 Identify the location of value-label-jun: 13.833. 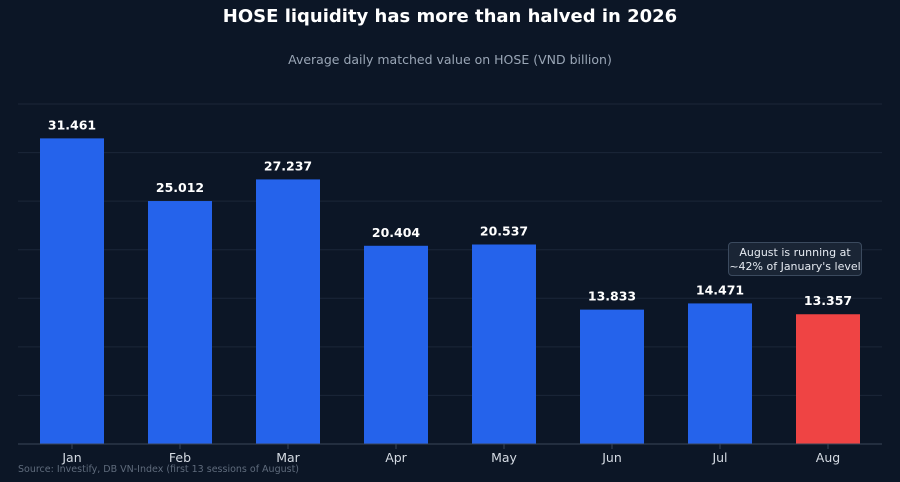
(612, 296).